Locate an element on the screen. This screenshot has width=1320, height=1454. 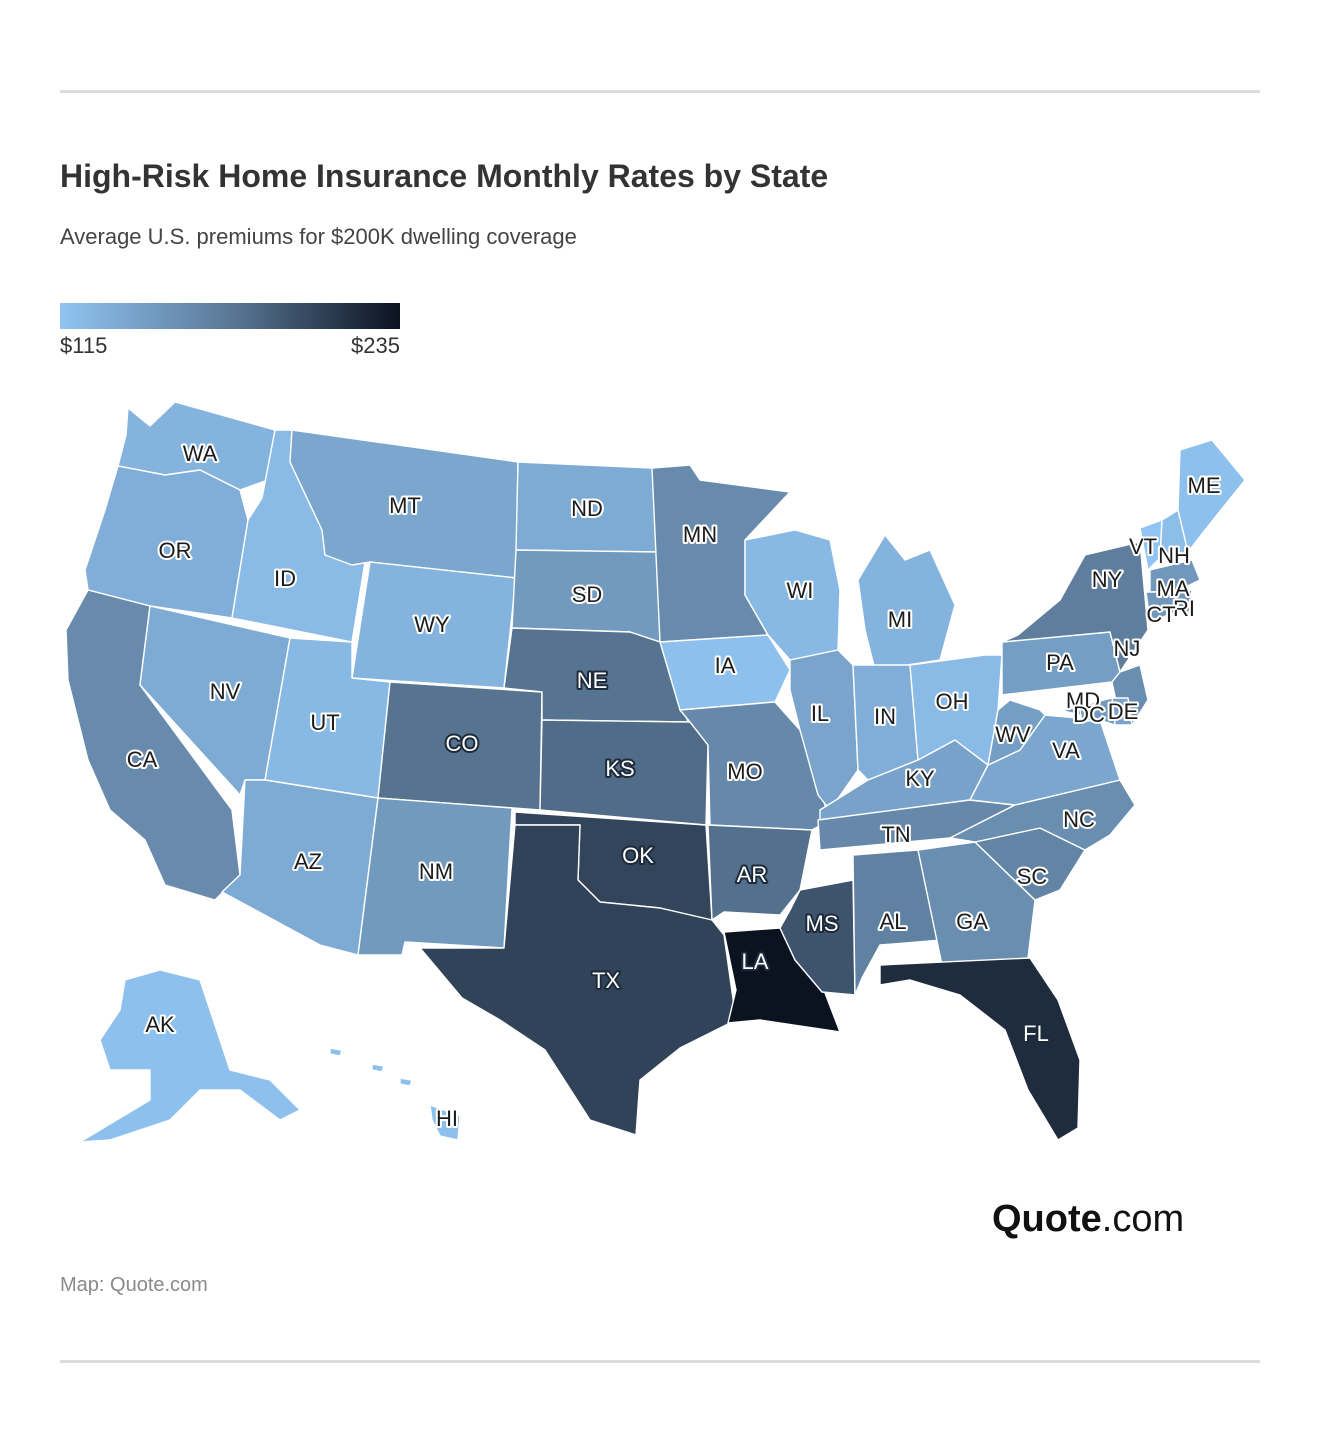
state-me is located at coordinates (1211, 496).